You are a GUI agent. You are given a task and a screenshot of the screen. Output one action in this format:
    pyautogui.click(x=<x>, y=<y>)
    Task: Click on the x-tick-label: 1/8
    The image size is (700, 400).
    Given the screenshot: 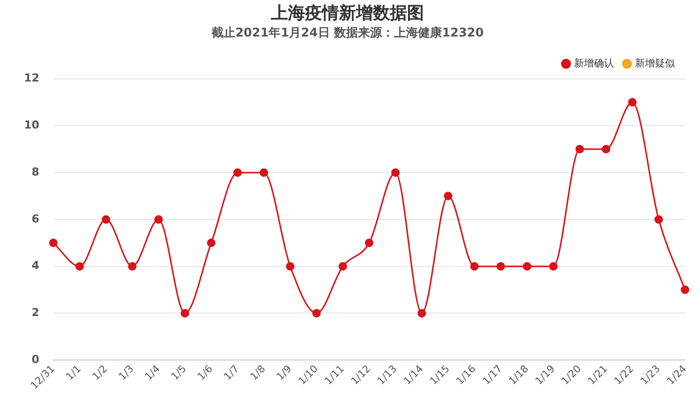 What is the action you would take?
    pyautogui.click(x=258, y=373)
    